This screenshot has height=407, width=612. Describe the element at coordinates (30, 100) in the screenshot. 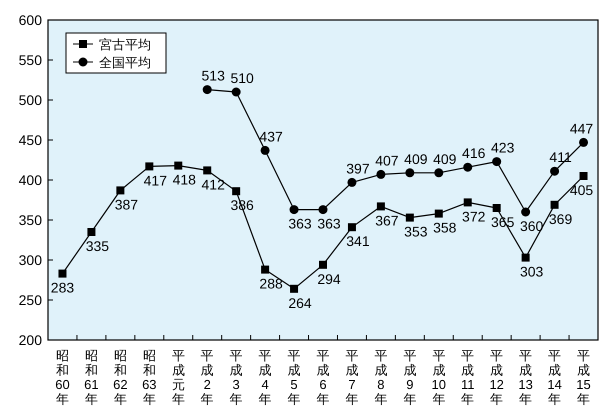

I see `y-tick-label: 500` at that location.